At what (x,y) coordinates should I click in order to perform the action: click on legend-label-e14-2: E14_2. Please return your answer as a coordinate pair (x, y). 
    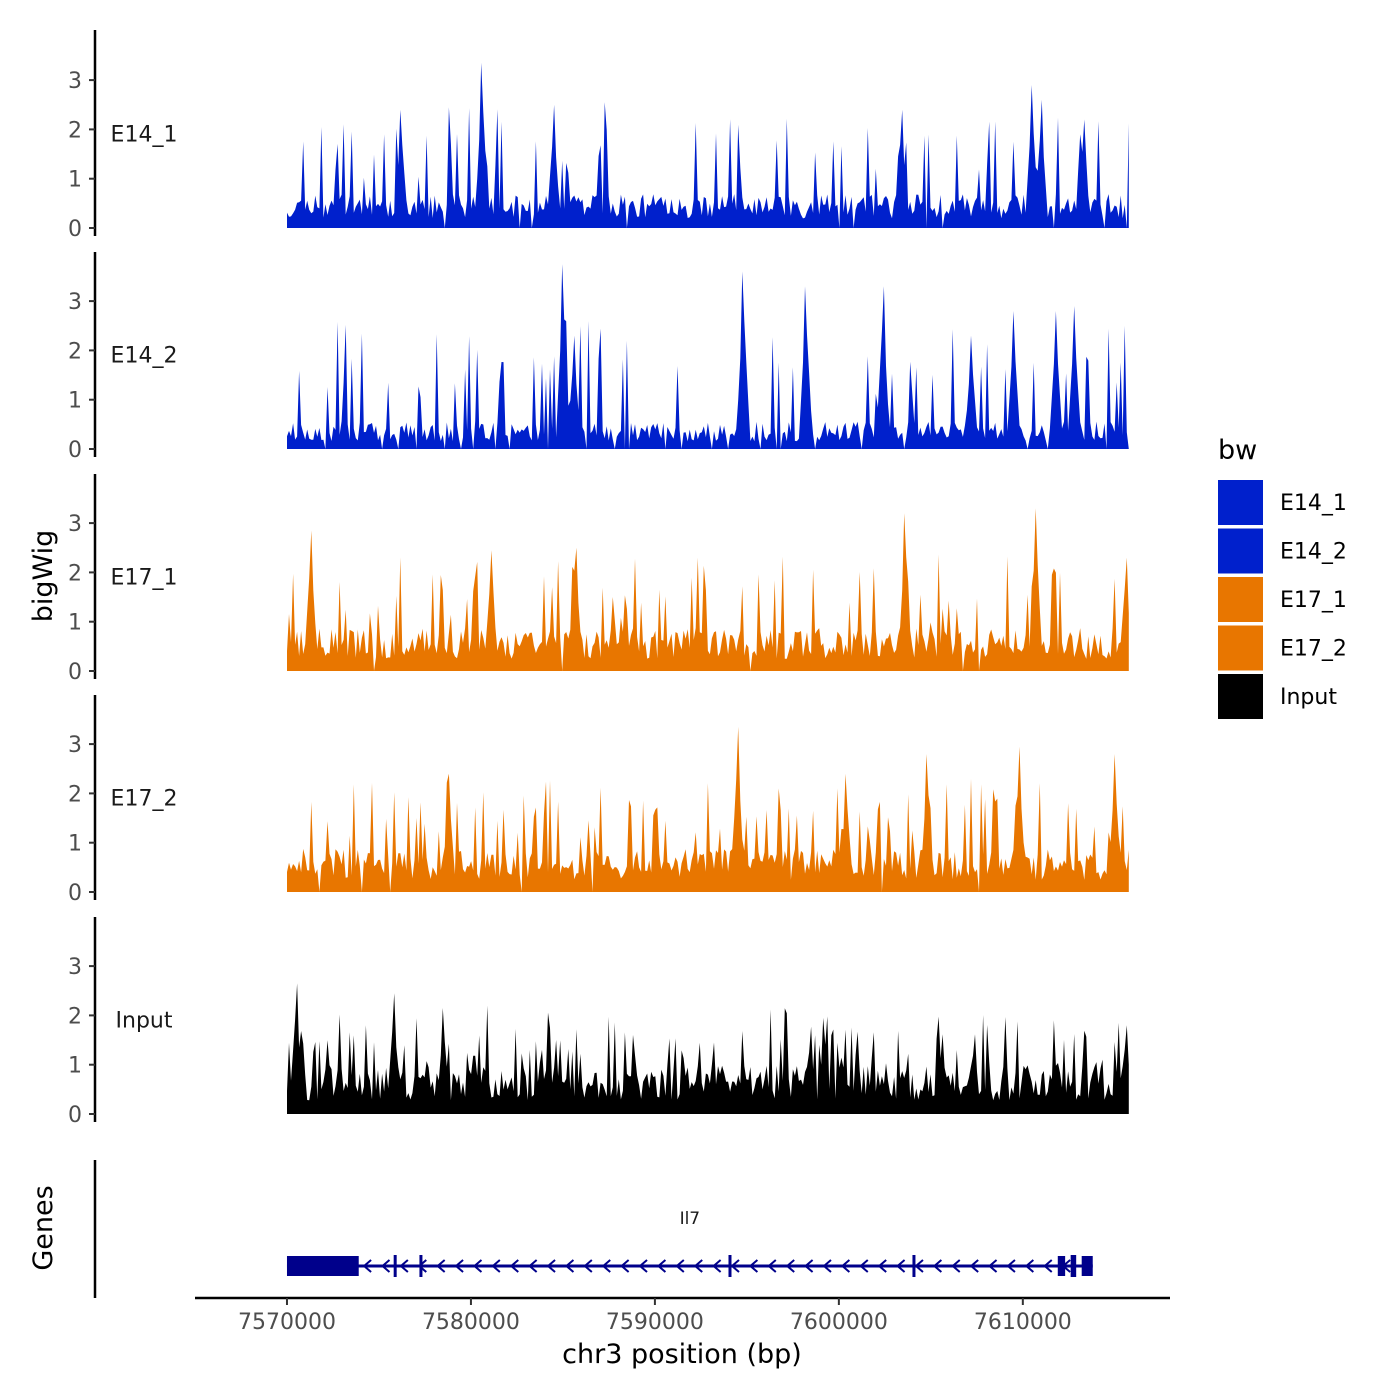
    Looking at the image, I should click on (1313, 552).